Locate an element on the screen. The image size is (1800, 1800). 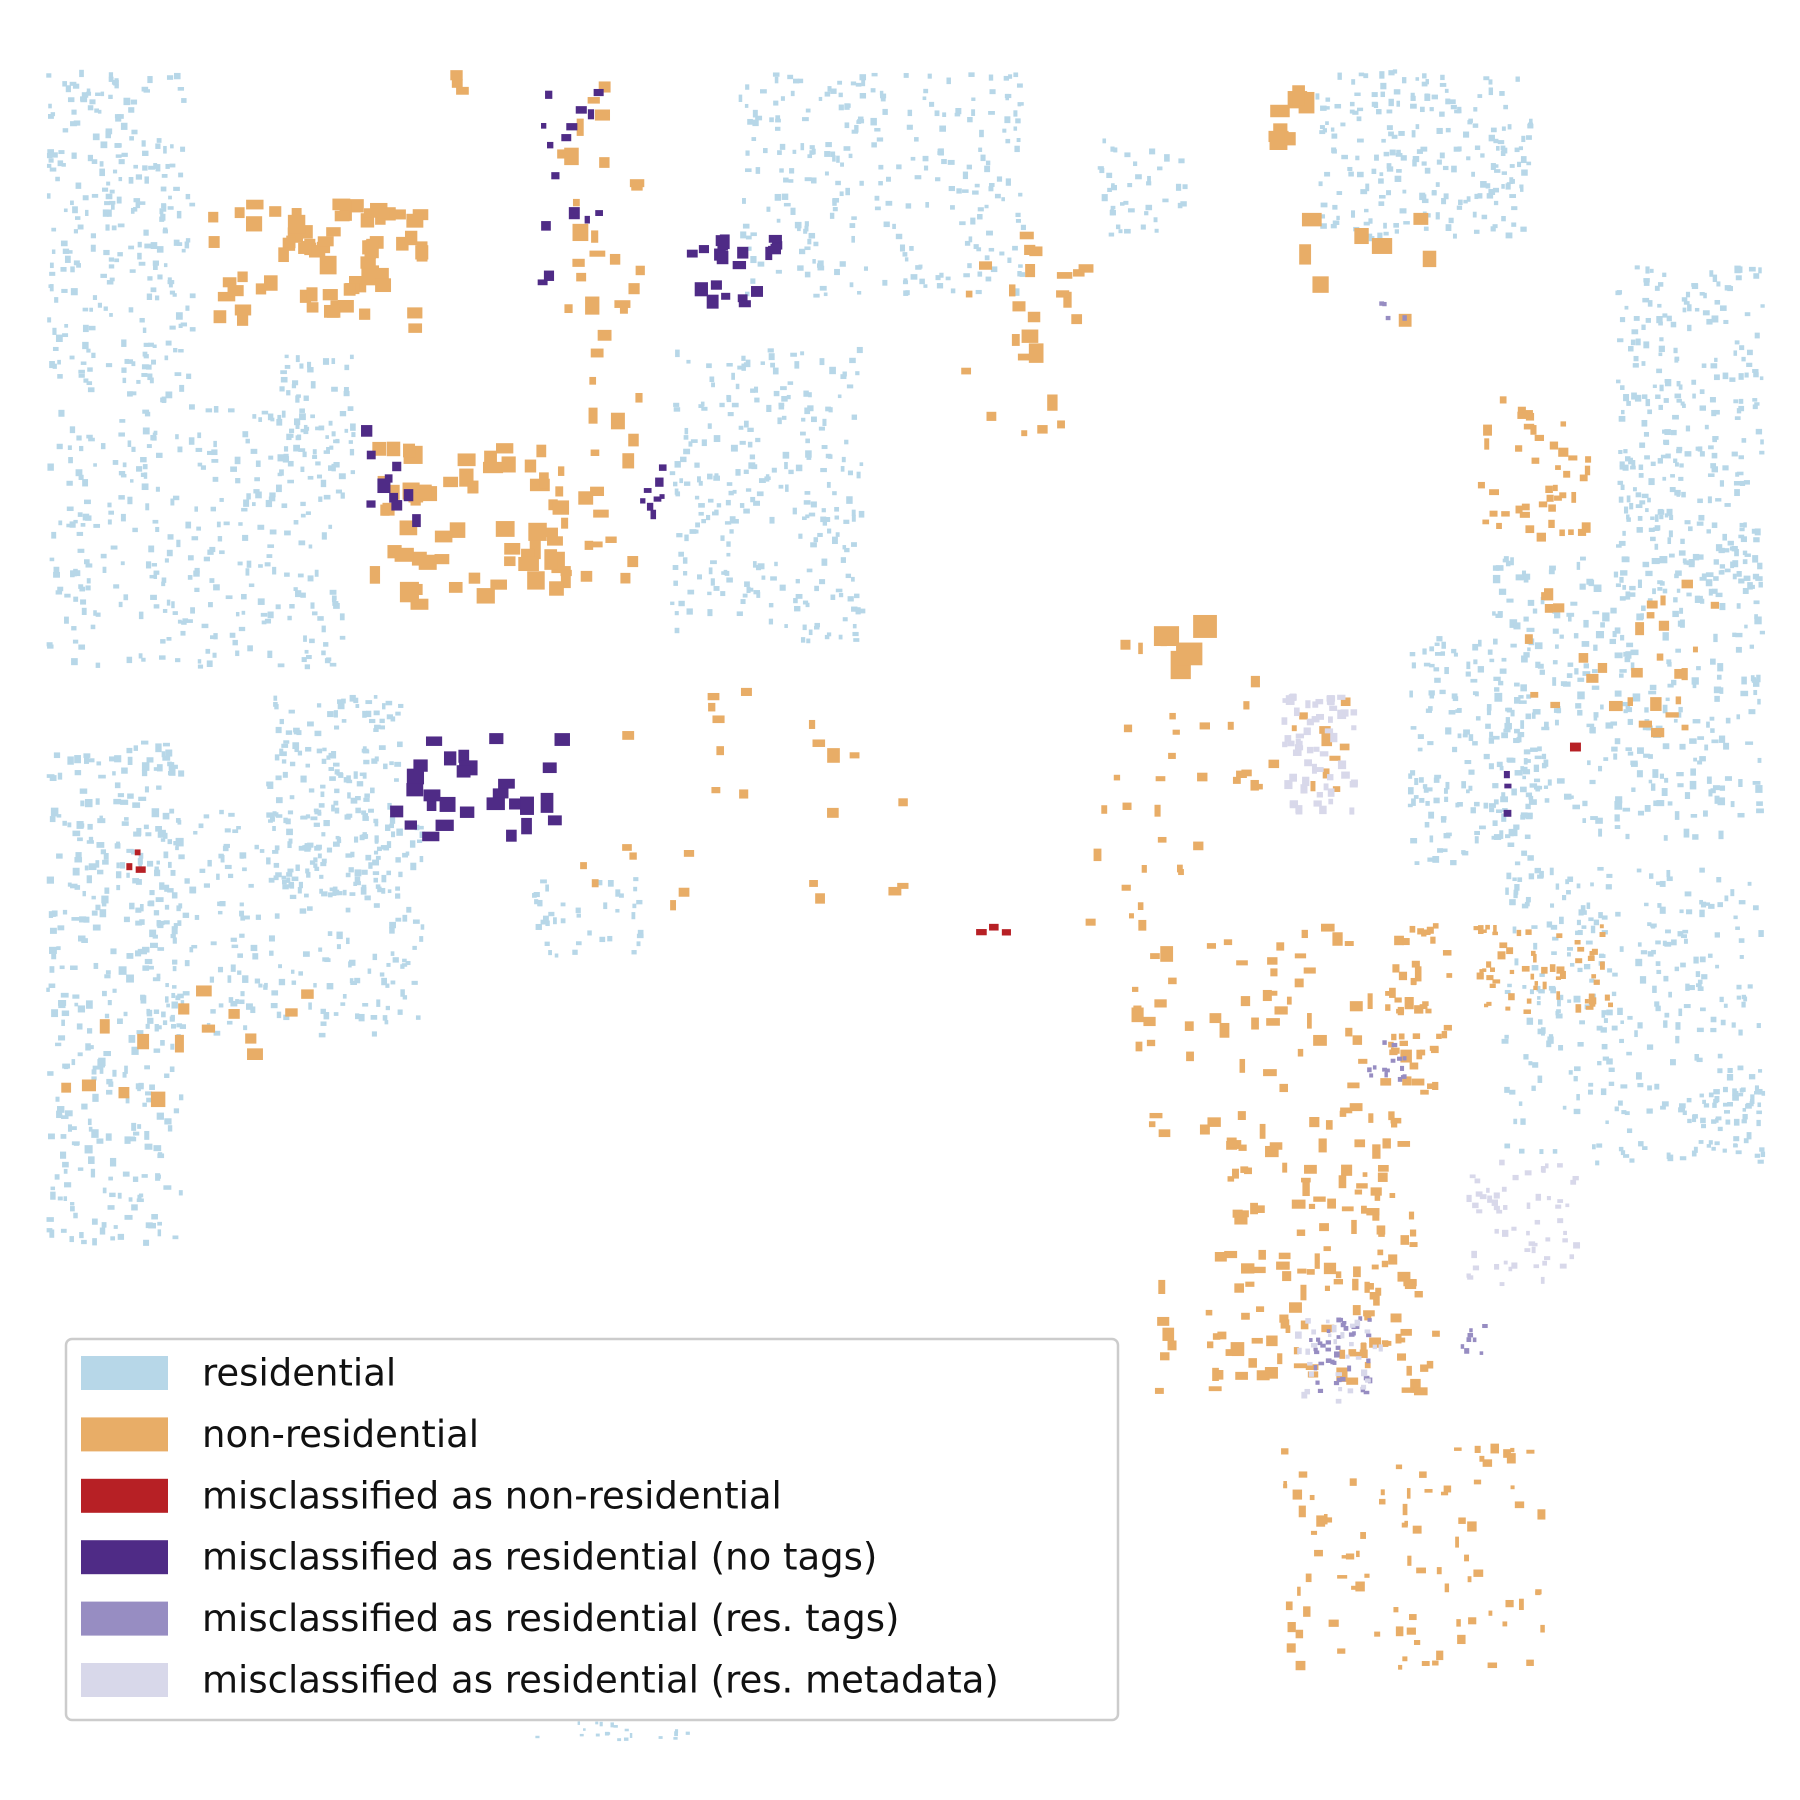
legend-swatch is located at coordinates (124, 1618).